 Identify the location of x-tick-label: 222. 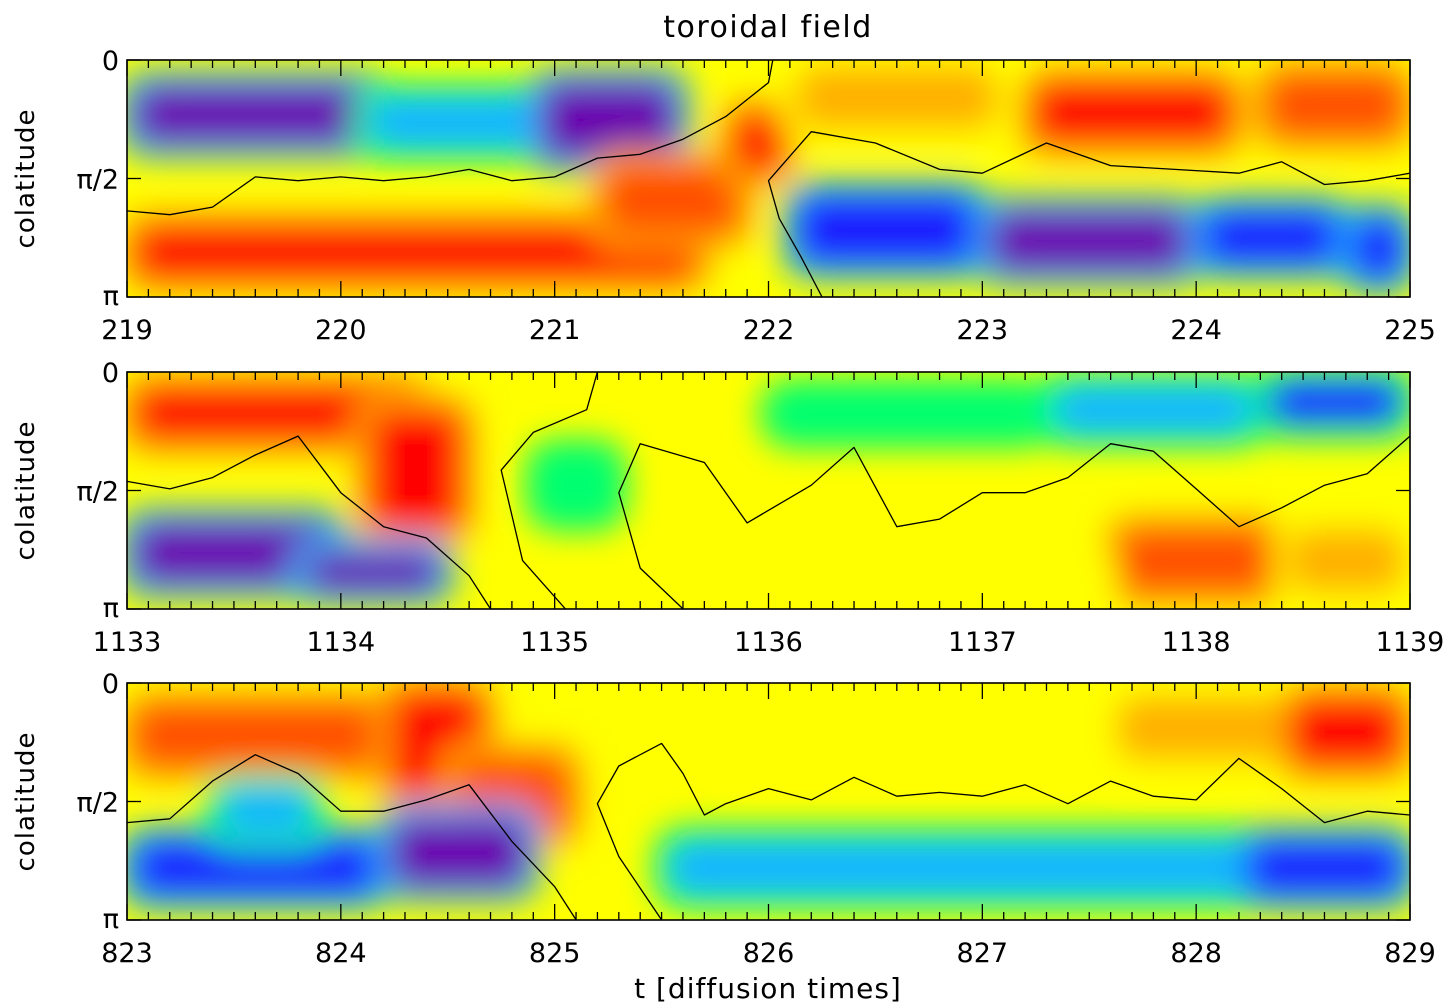
(769, 330).